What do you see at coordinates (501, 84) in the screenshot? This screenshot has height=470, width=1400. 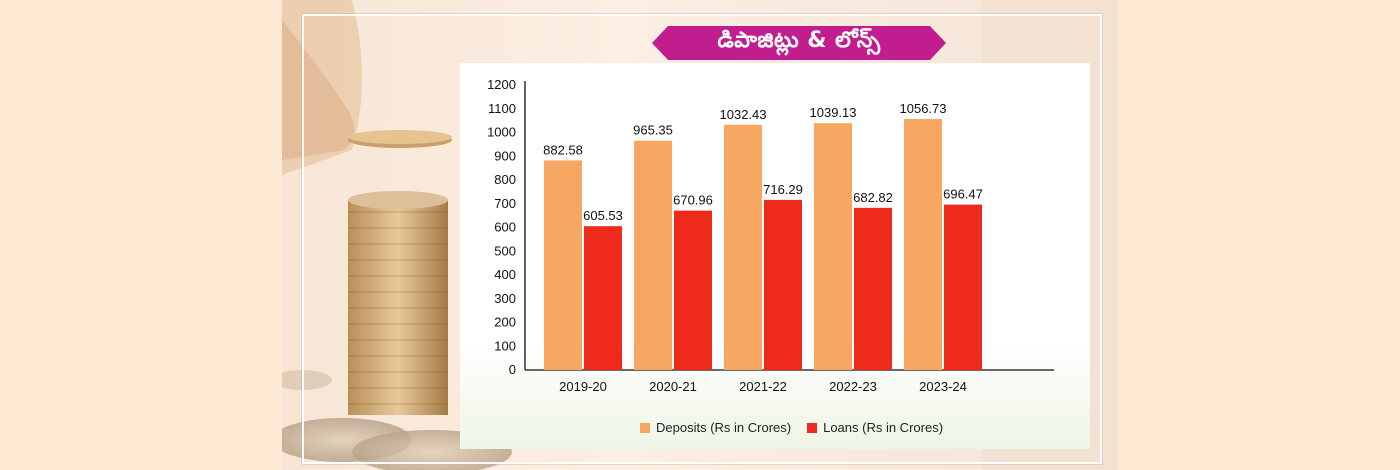 I see `y-tick-label: 1200` at bounding box center [501, 84].